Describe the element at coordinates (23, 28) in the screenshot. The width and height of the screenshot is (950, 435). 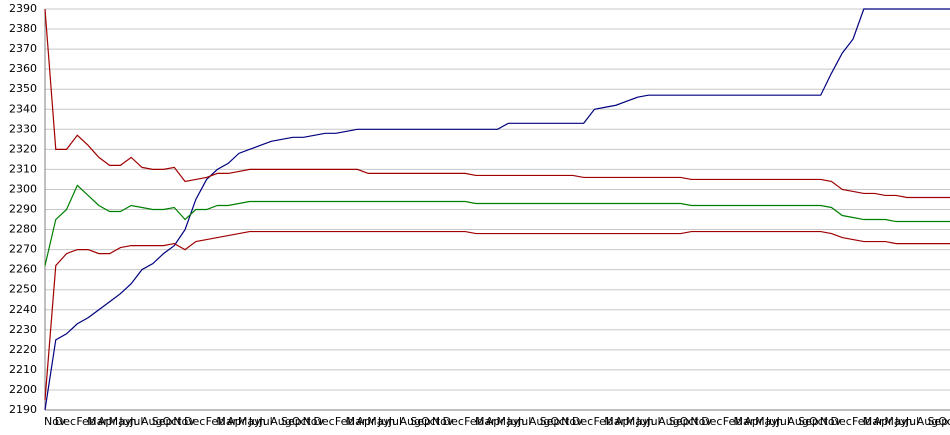
I see `y-tick-label: 2380` at that location.